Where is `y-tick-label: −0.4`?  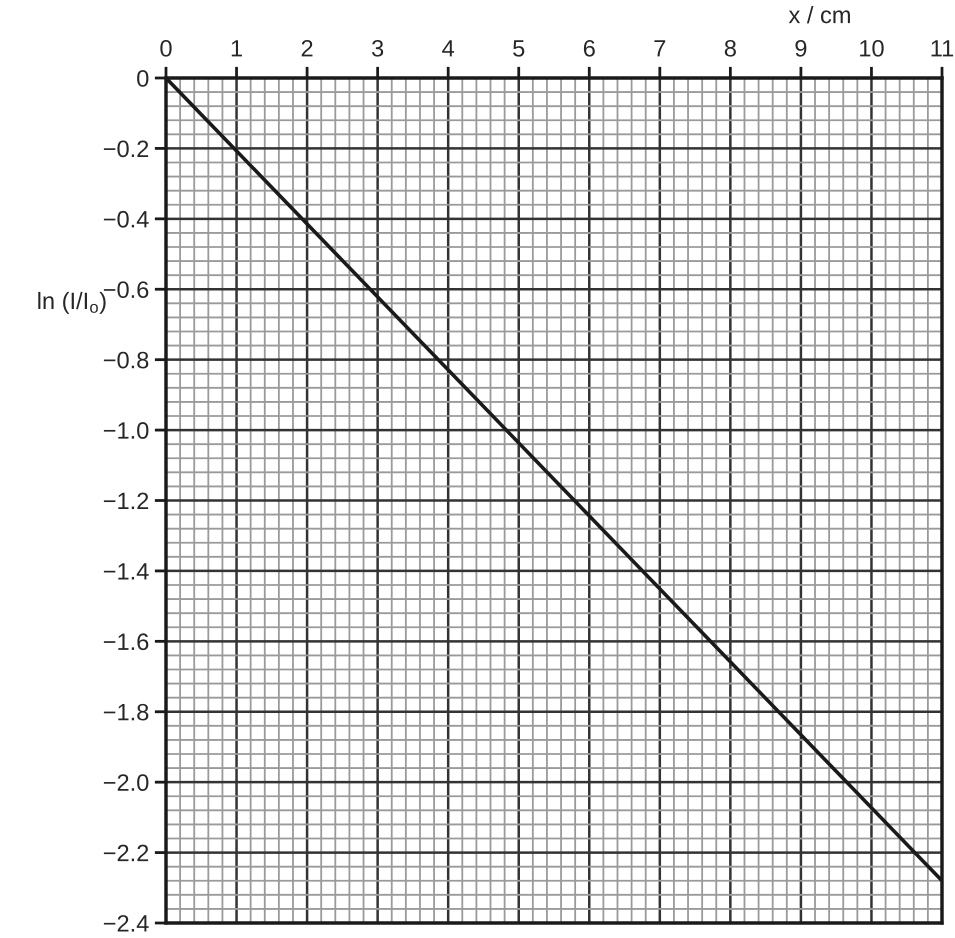
y-tick-label: −0.4 is located at coordinates (126, 219).